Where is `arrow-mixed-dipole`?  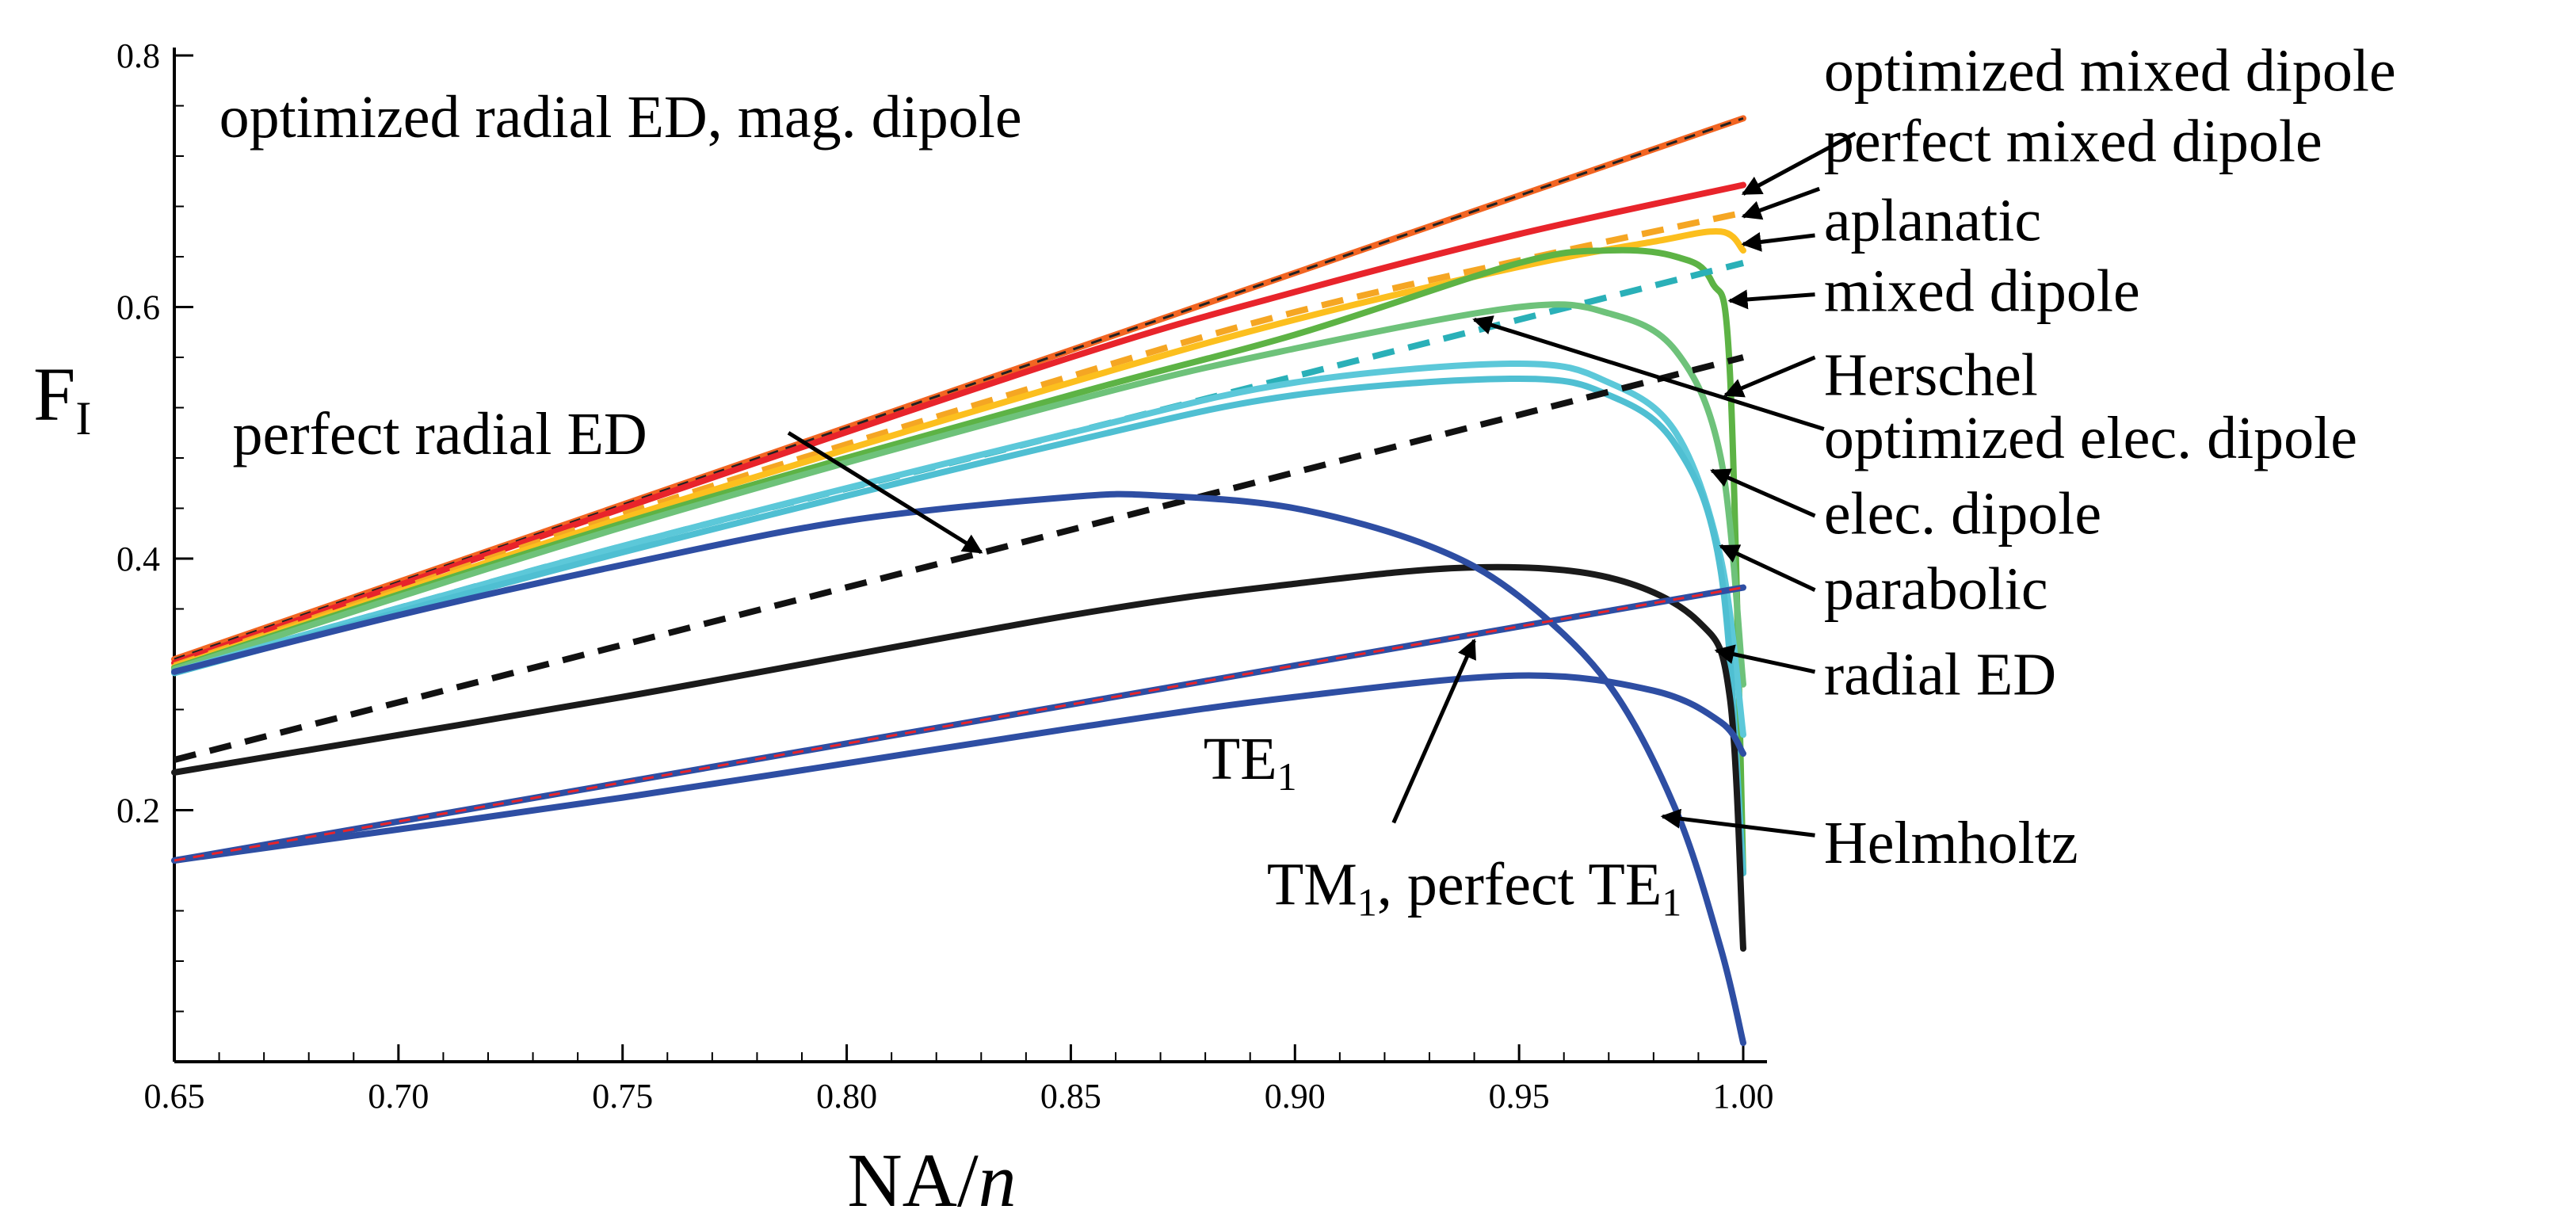 arrow-mixed-dipole is located at coordinates (1771, 299).